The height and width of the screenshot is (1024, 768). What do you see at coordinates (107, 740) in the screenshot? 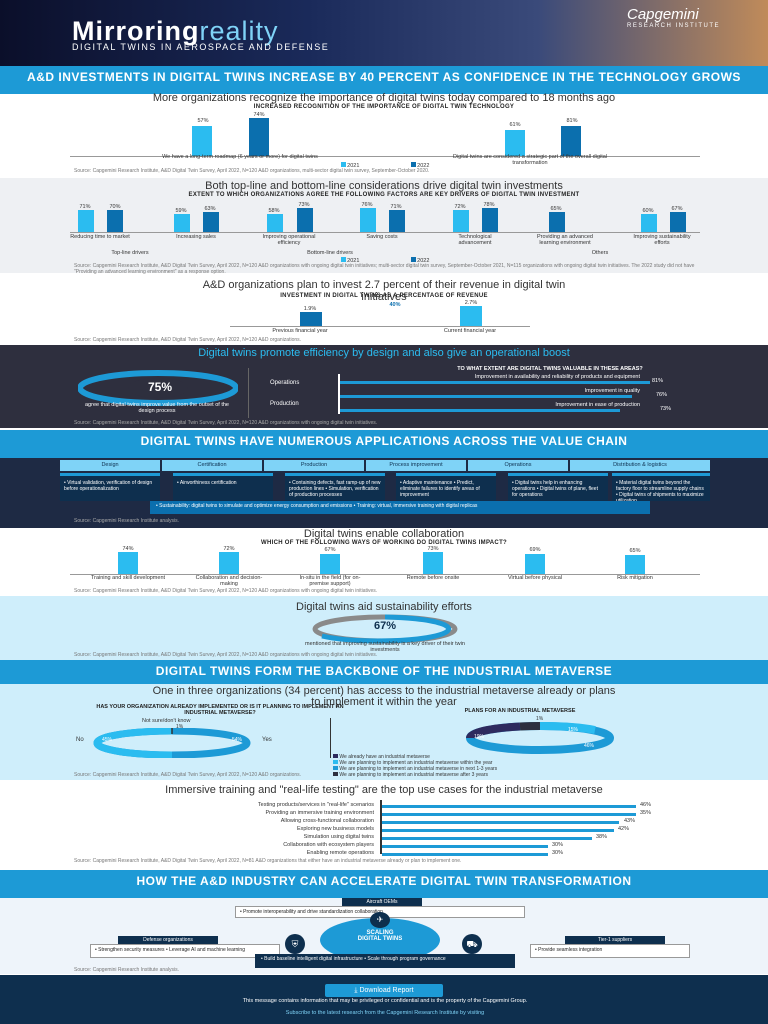
I see `value-no: 45%` at bounding box center [107, 740].